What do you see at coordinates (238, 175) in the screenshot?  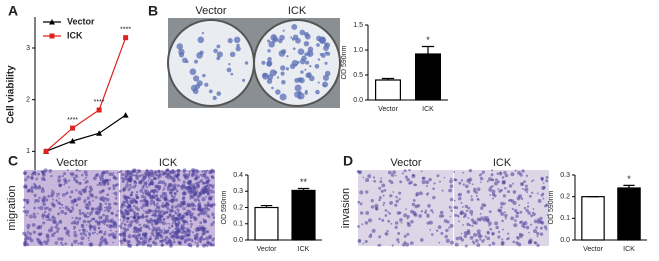 I see `y-tick-label: 0.4` at bounding box center [238, 175].